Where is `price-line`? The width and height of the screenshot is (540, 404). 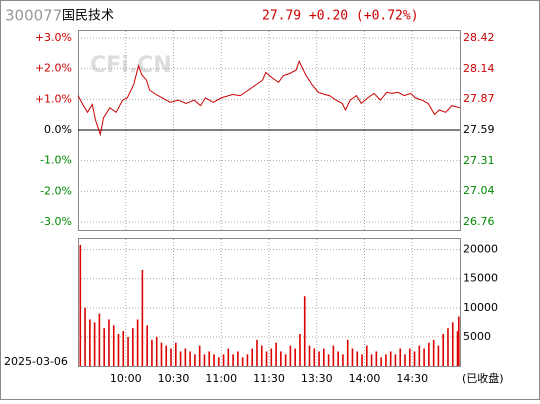
price-line is located at coordinates (269, 98).